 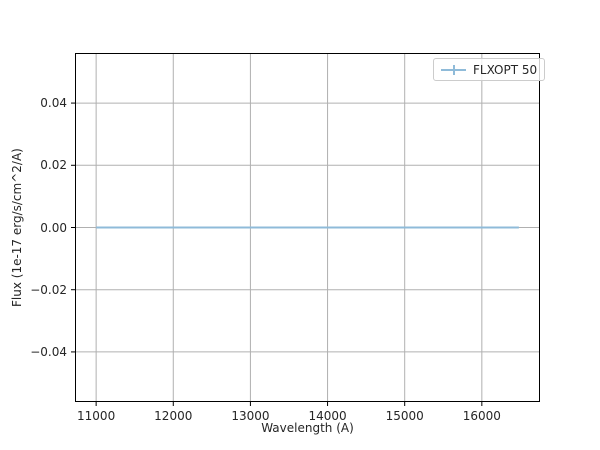 I want to click on legend: FLXOPT 50, so click(x=489, y=69).